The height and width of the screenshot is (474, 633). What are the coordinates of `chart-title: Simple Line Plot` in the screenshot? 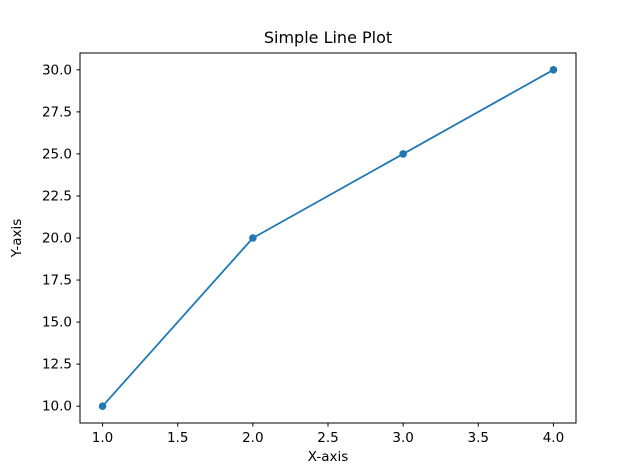 It's located at (328, 37).